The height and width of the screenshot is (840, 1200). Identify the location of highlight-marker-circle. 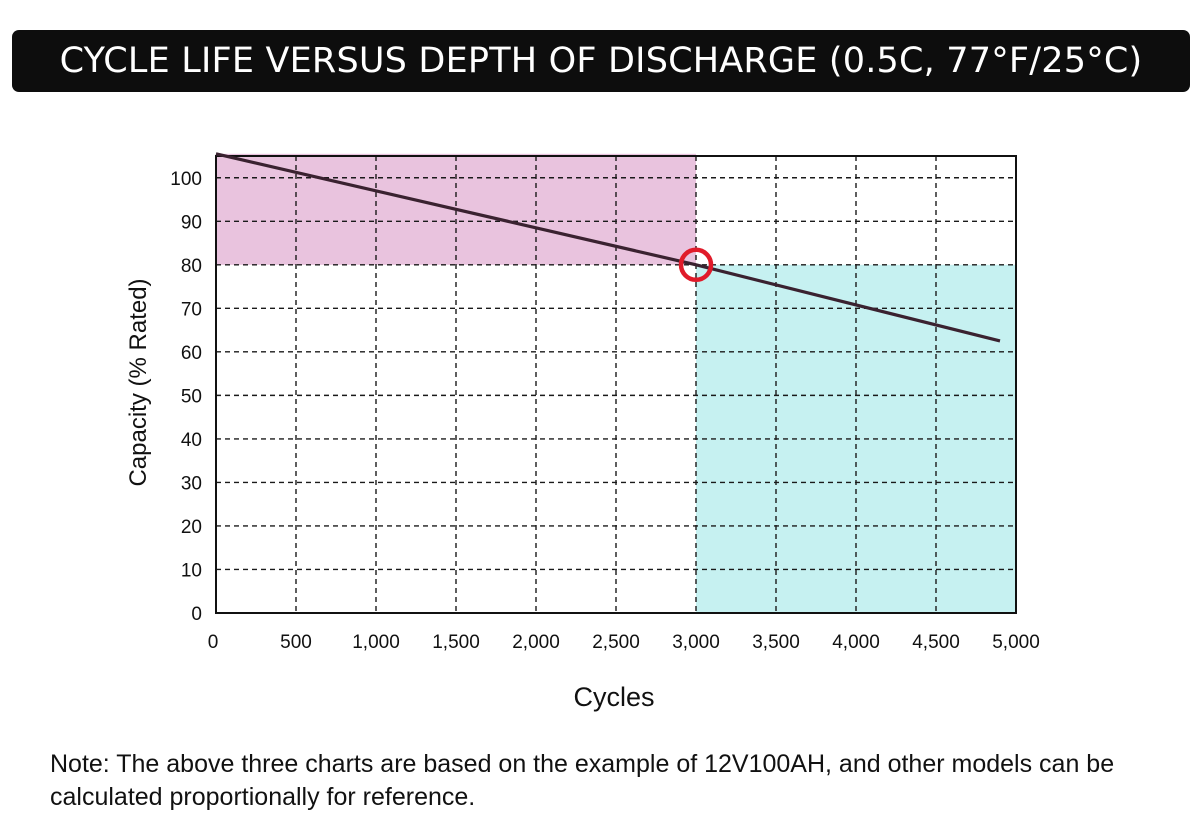
(696, 265).